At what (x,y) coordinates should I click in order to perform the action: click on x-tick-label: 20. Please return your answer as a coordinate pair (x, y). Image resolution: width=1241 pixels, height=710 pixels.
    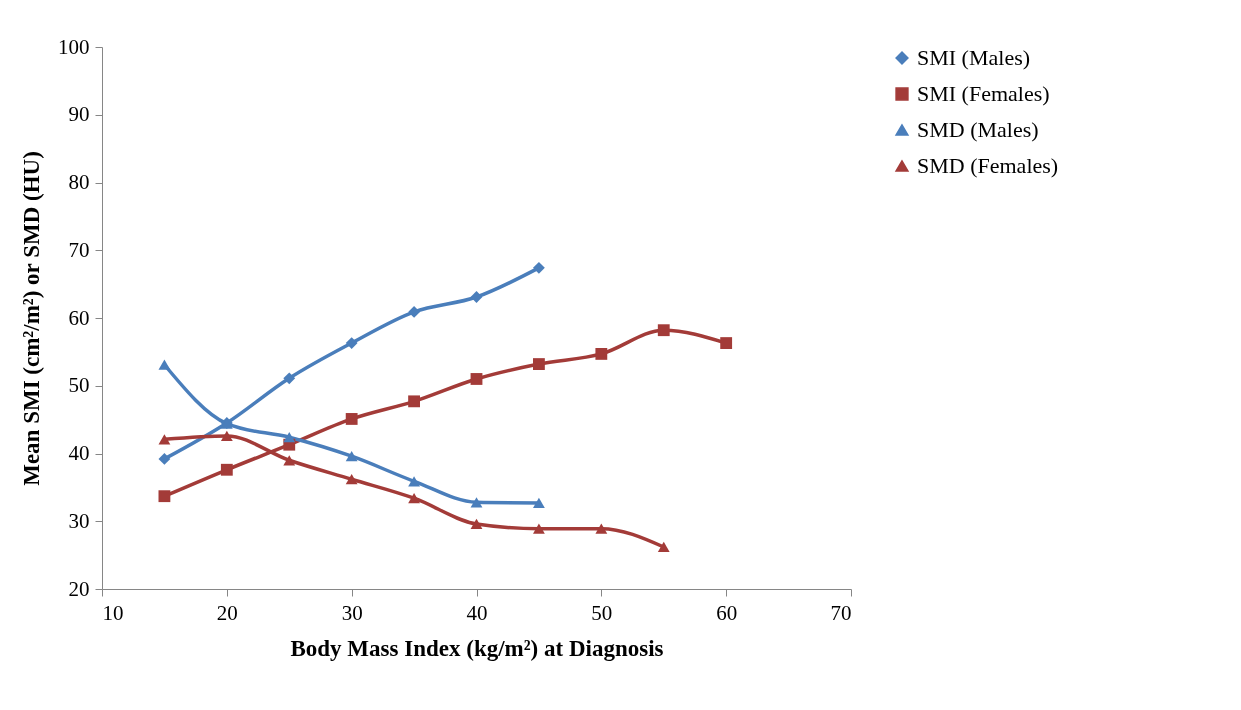
    Looking at the image, I should click on (227, 612).